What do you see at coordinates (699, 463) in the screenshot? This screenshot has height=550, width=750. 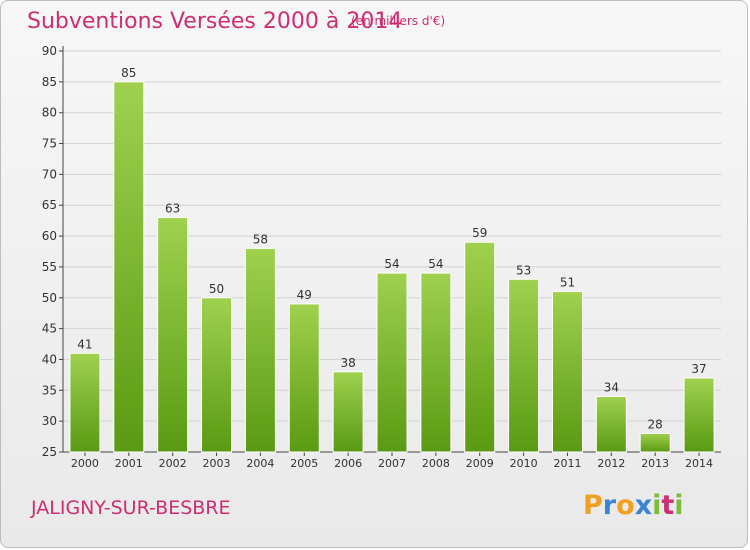 I see `x-tick-label: 2014` at bounding box center [699, 463].